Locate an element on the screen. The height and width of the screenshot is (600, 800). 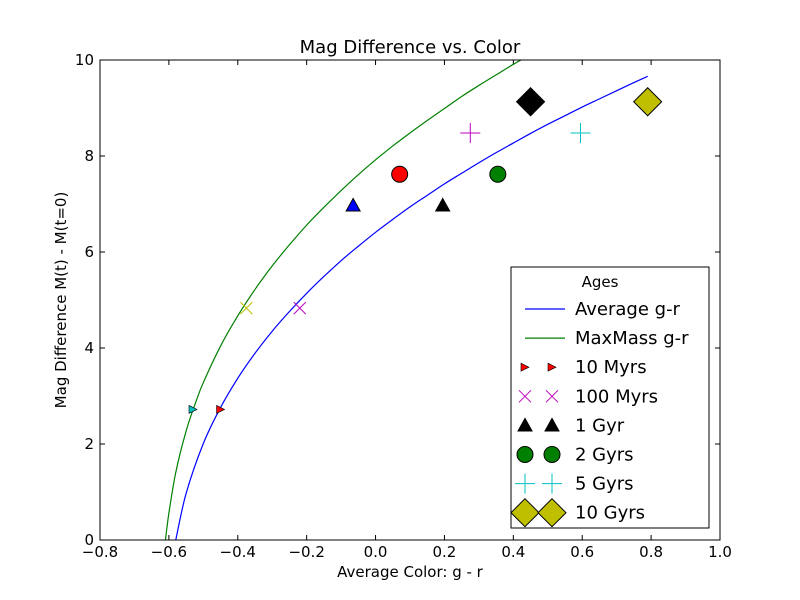
legend-label: Average g-r is located at coordinates (628, 309).